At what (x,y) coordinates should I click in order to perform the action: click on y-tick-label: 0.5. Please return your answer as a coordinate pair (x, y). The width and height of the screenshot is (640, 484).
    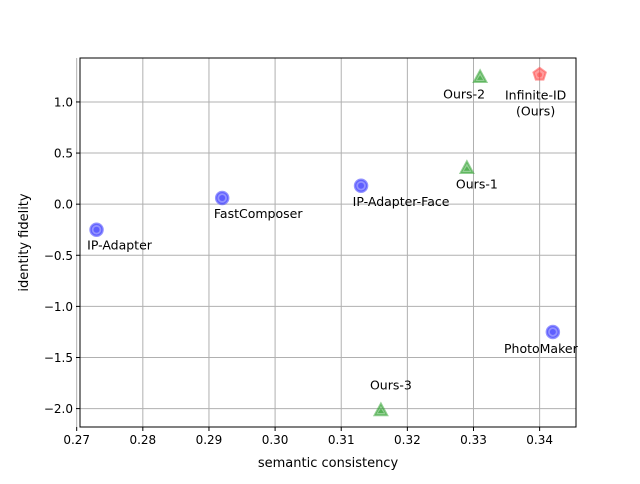
    Looking at the image, I should click on (63, 154).